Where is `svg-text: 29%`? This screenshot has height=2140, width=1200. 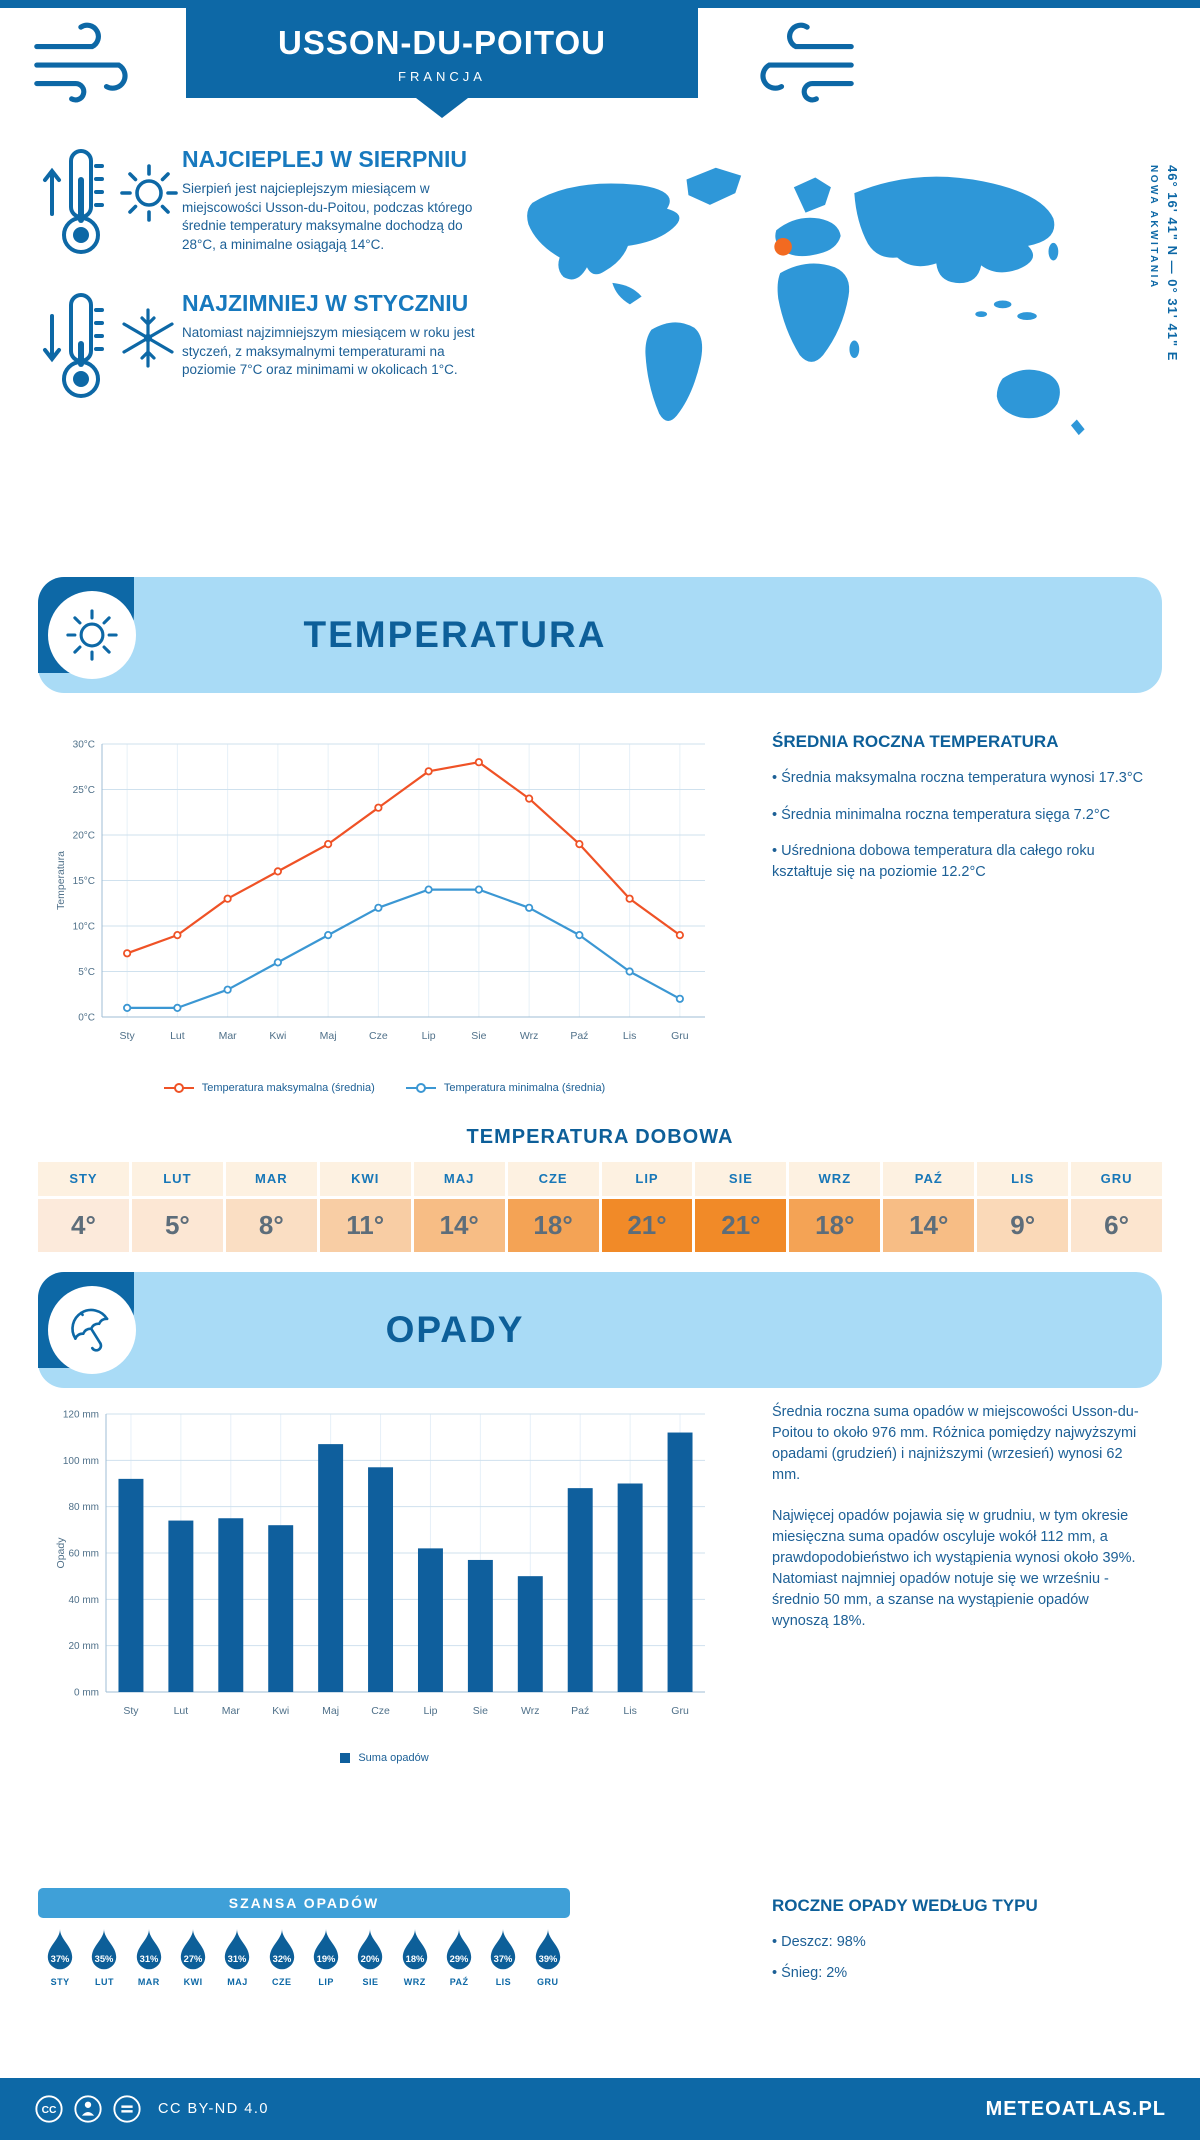
svg-text: 29% is located at coordinates (459, 1959).